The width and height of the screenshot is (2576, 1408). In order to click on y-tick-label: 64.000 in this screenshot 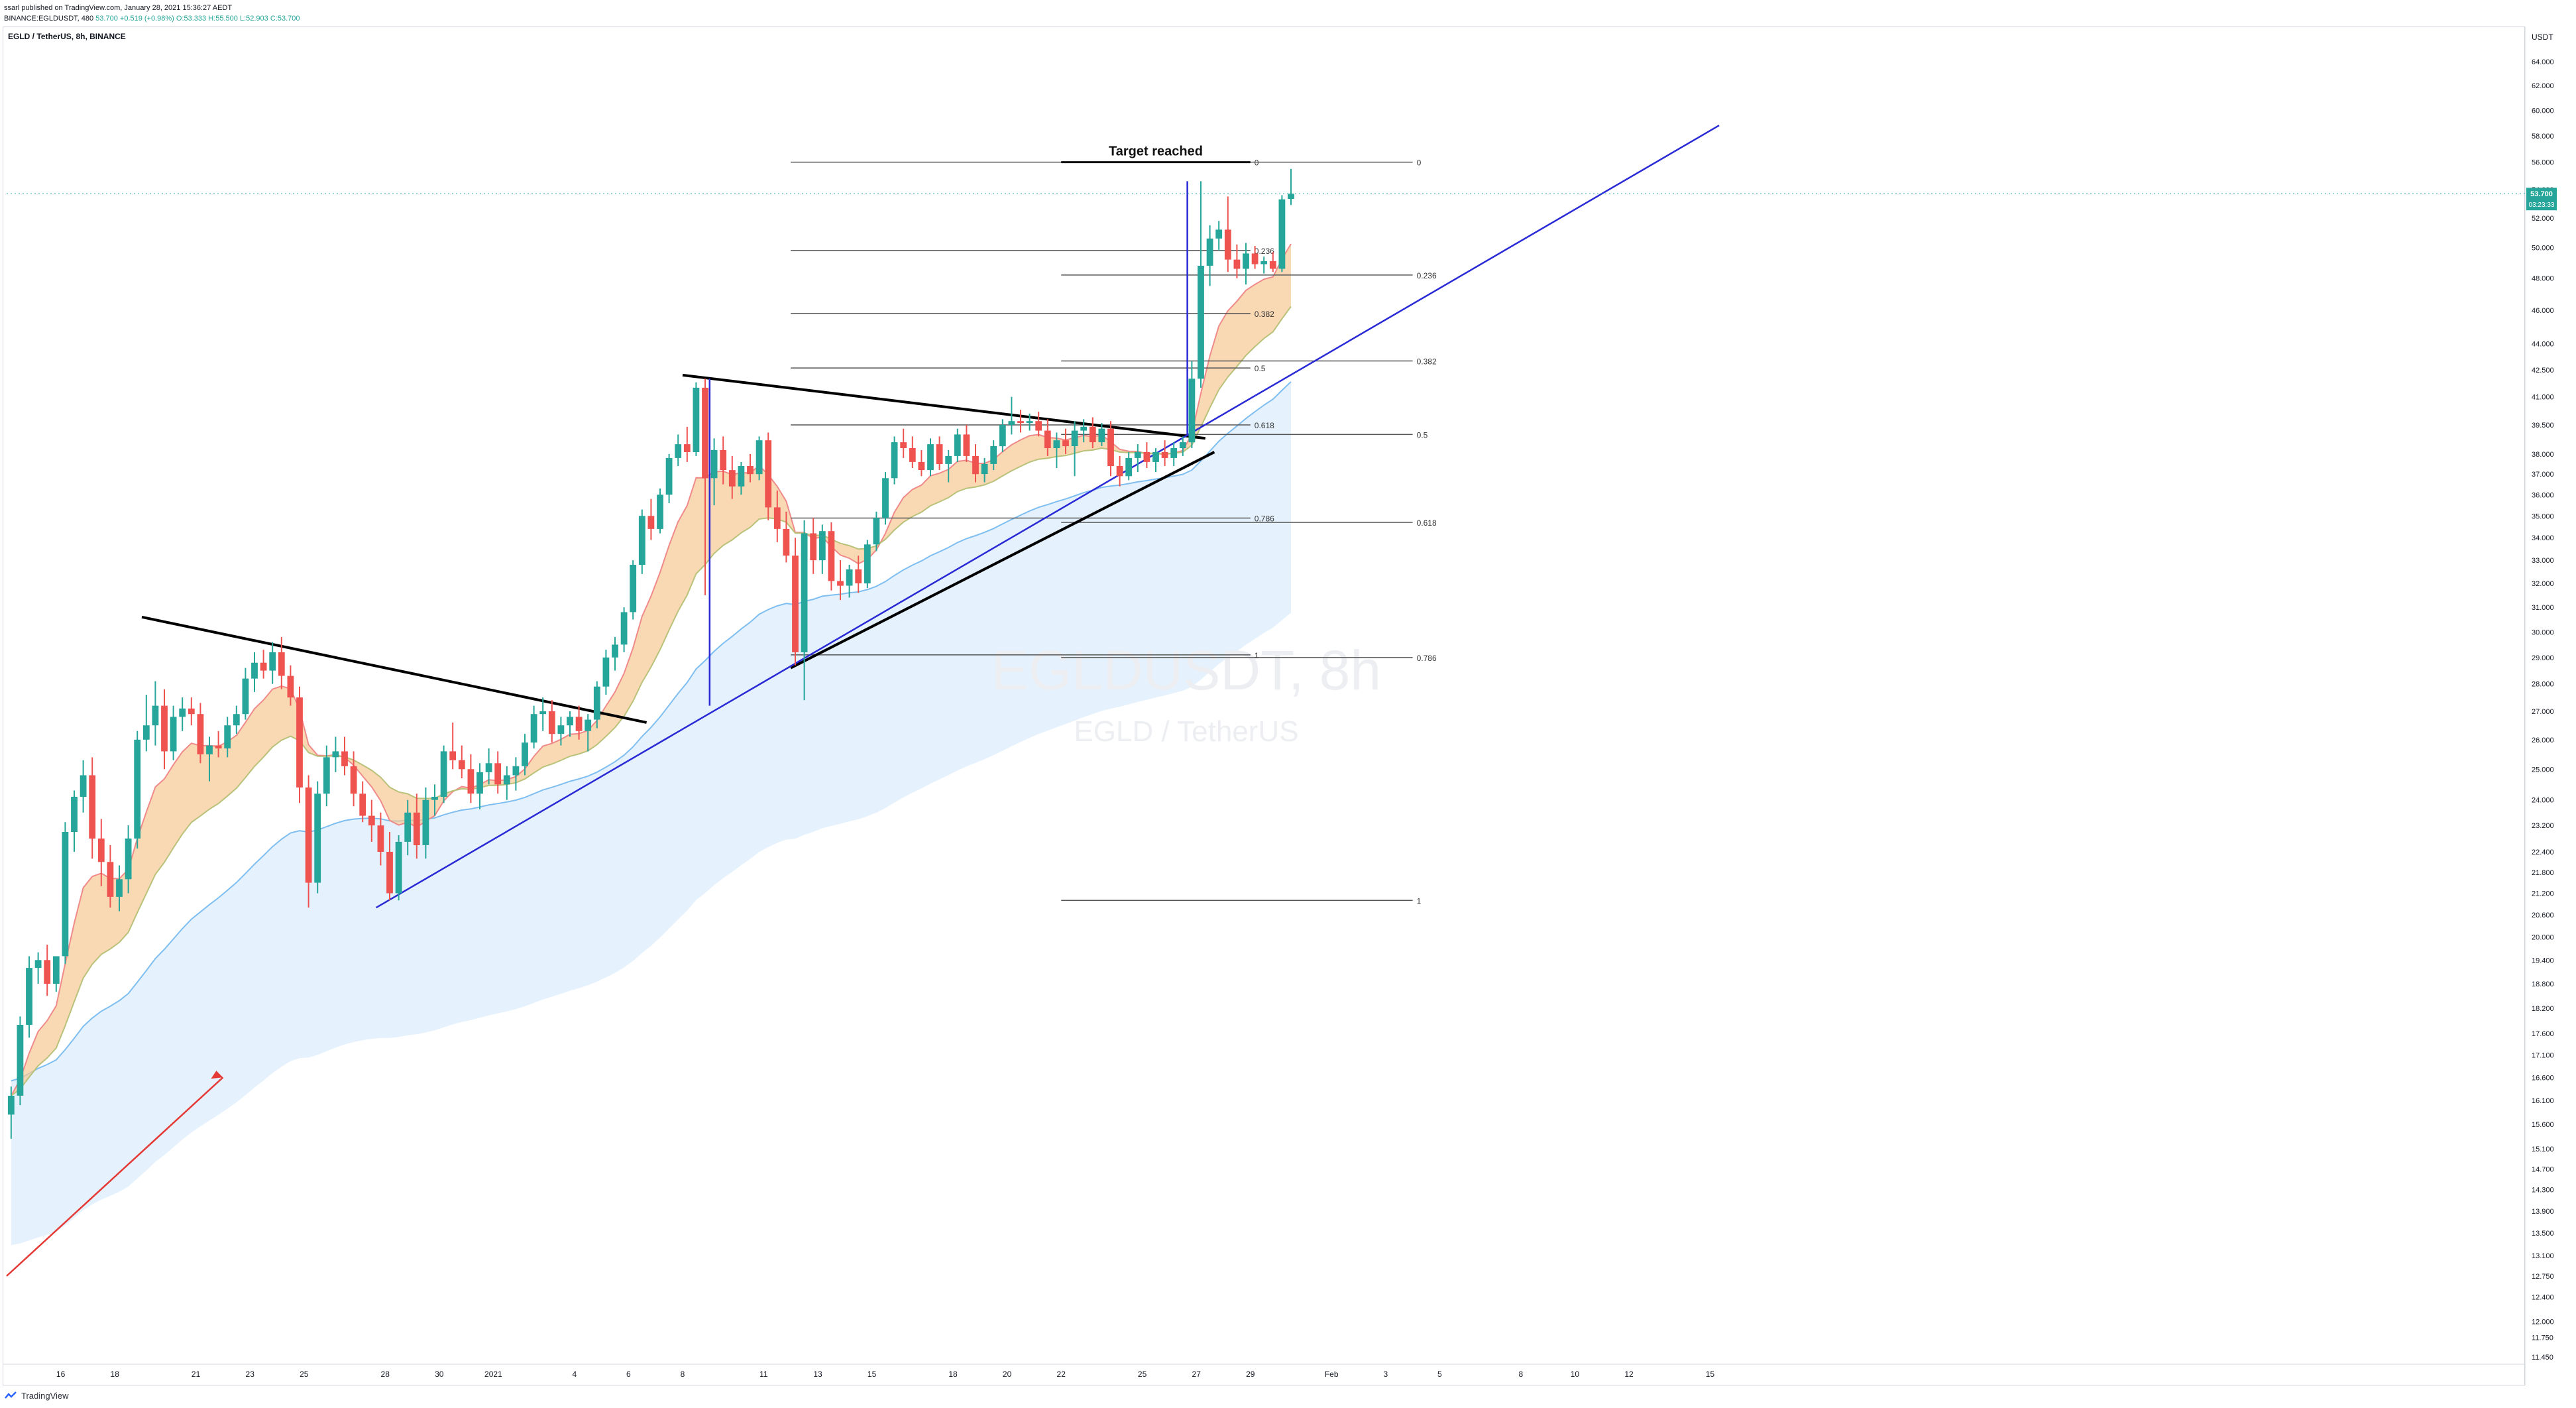, I will do `click(2543, 62)`.